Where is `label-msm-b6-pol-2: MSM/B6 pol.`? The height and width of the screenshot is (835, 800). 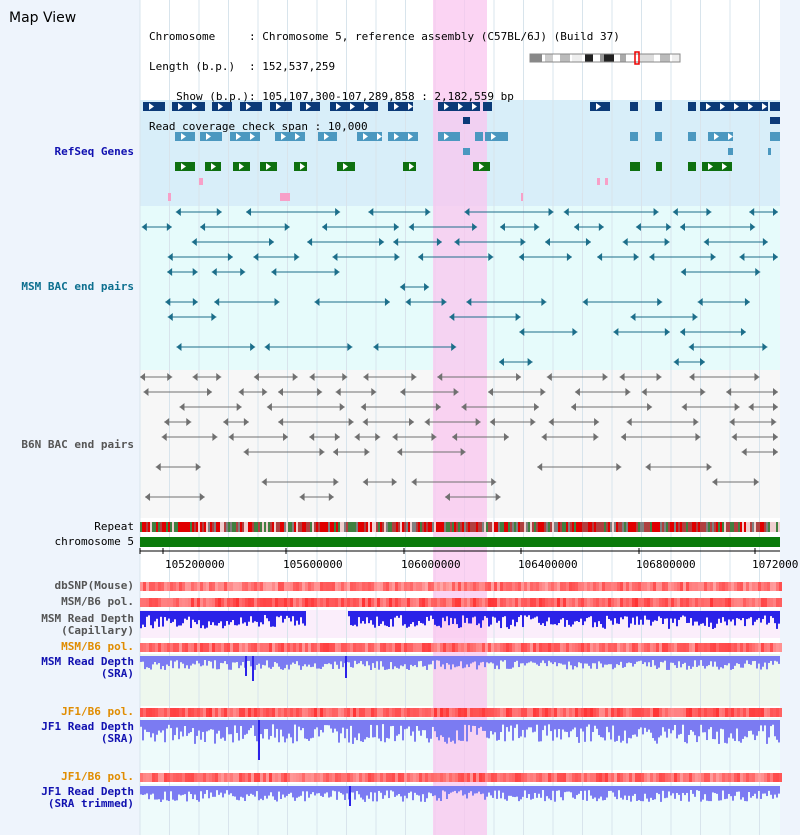
label-msm-b6-pol-2: MSM/B6 pol. is located at coordinates (97, 646).